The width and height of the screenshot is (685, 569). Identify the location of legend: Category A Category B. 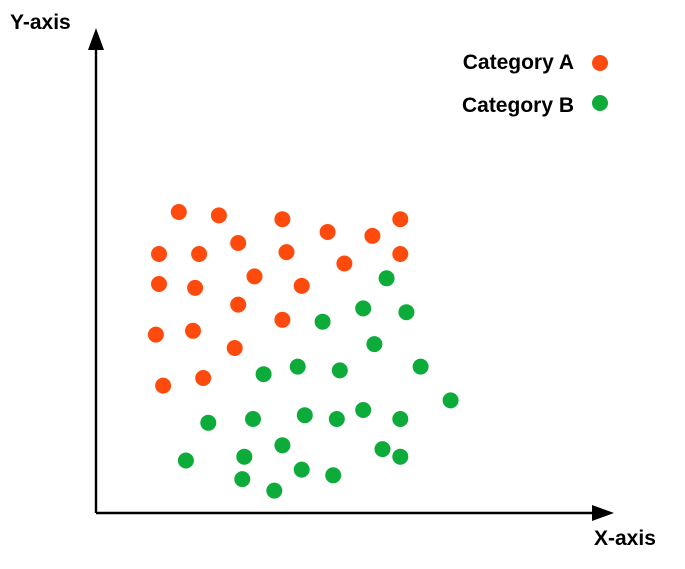
(535, 84).